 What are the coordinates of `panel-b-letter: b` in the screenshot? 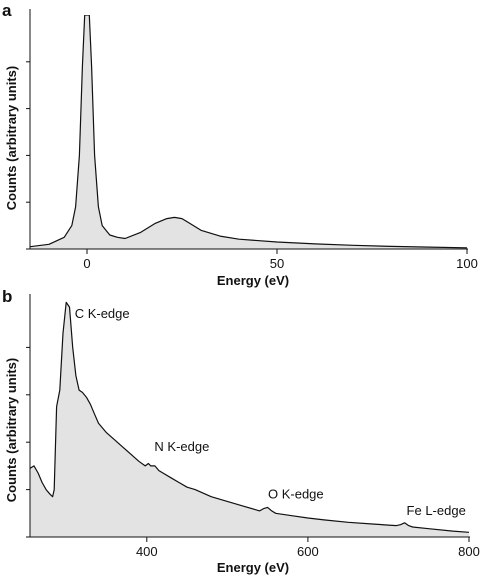 It's located at (7, 296).